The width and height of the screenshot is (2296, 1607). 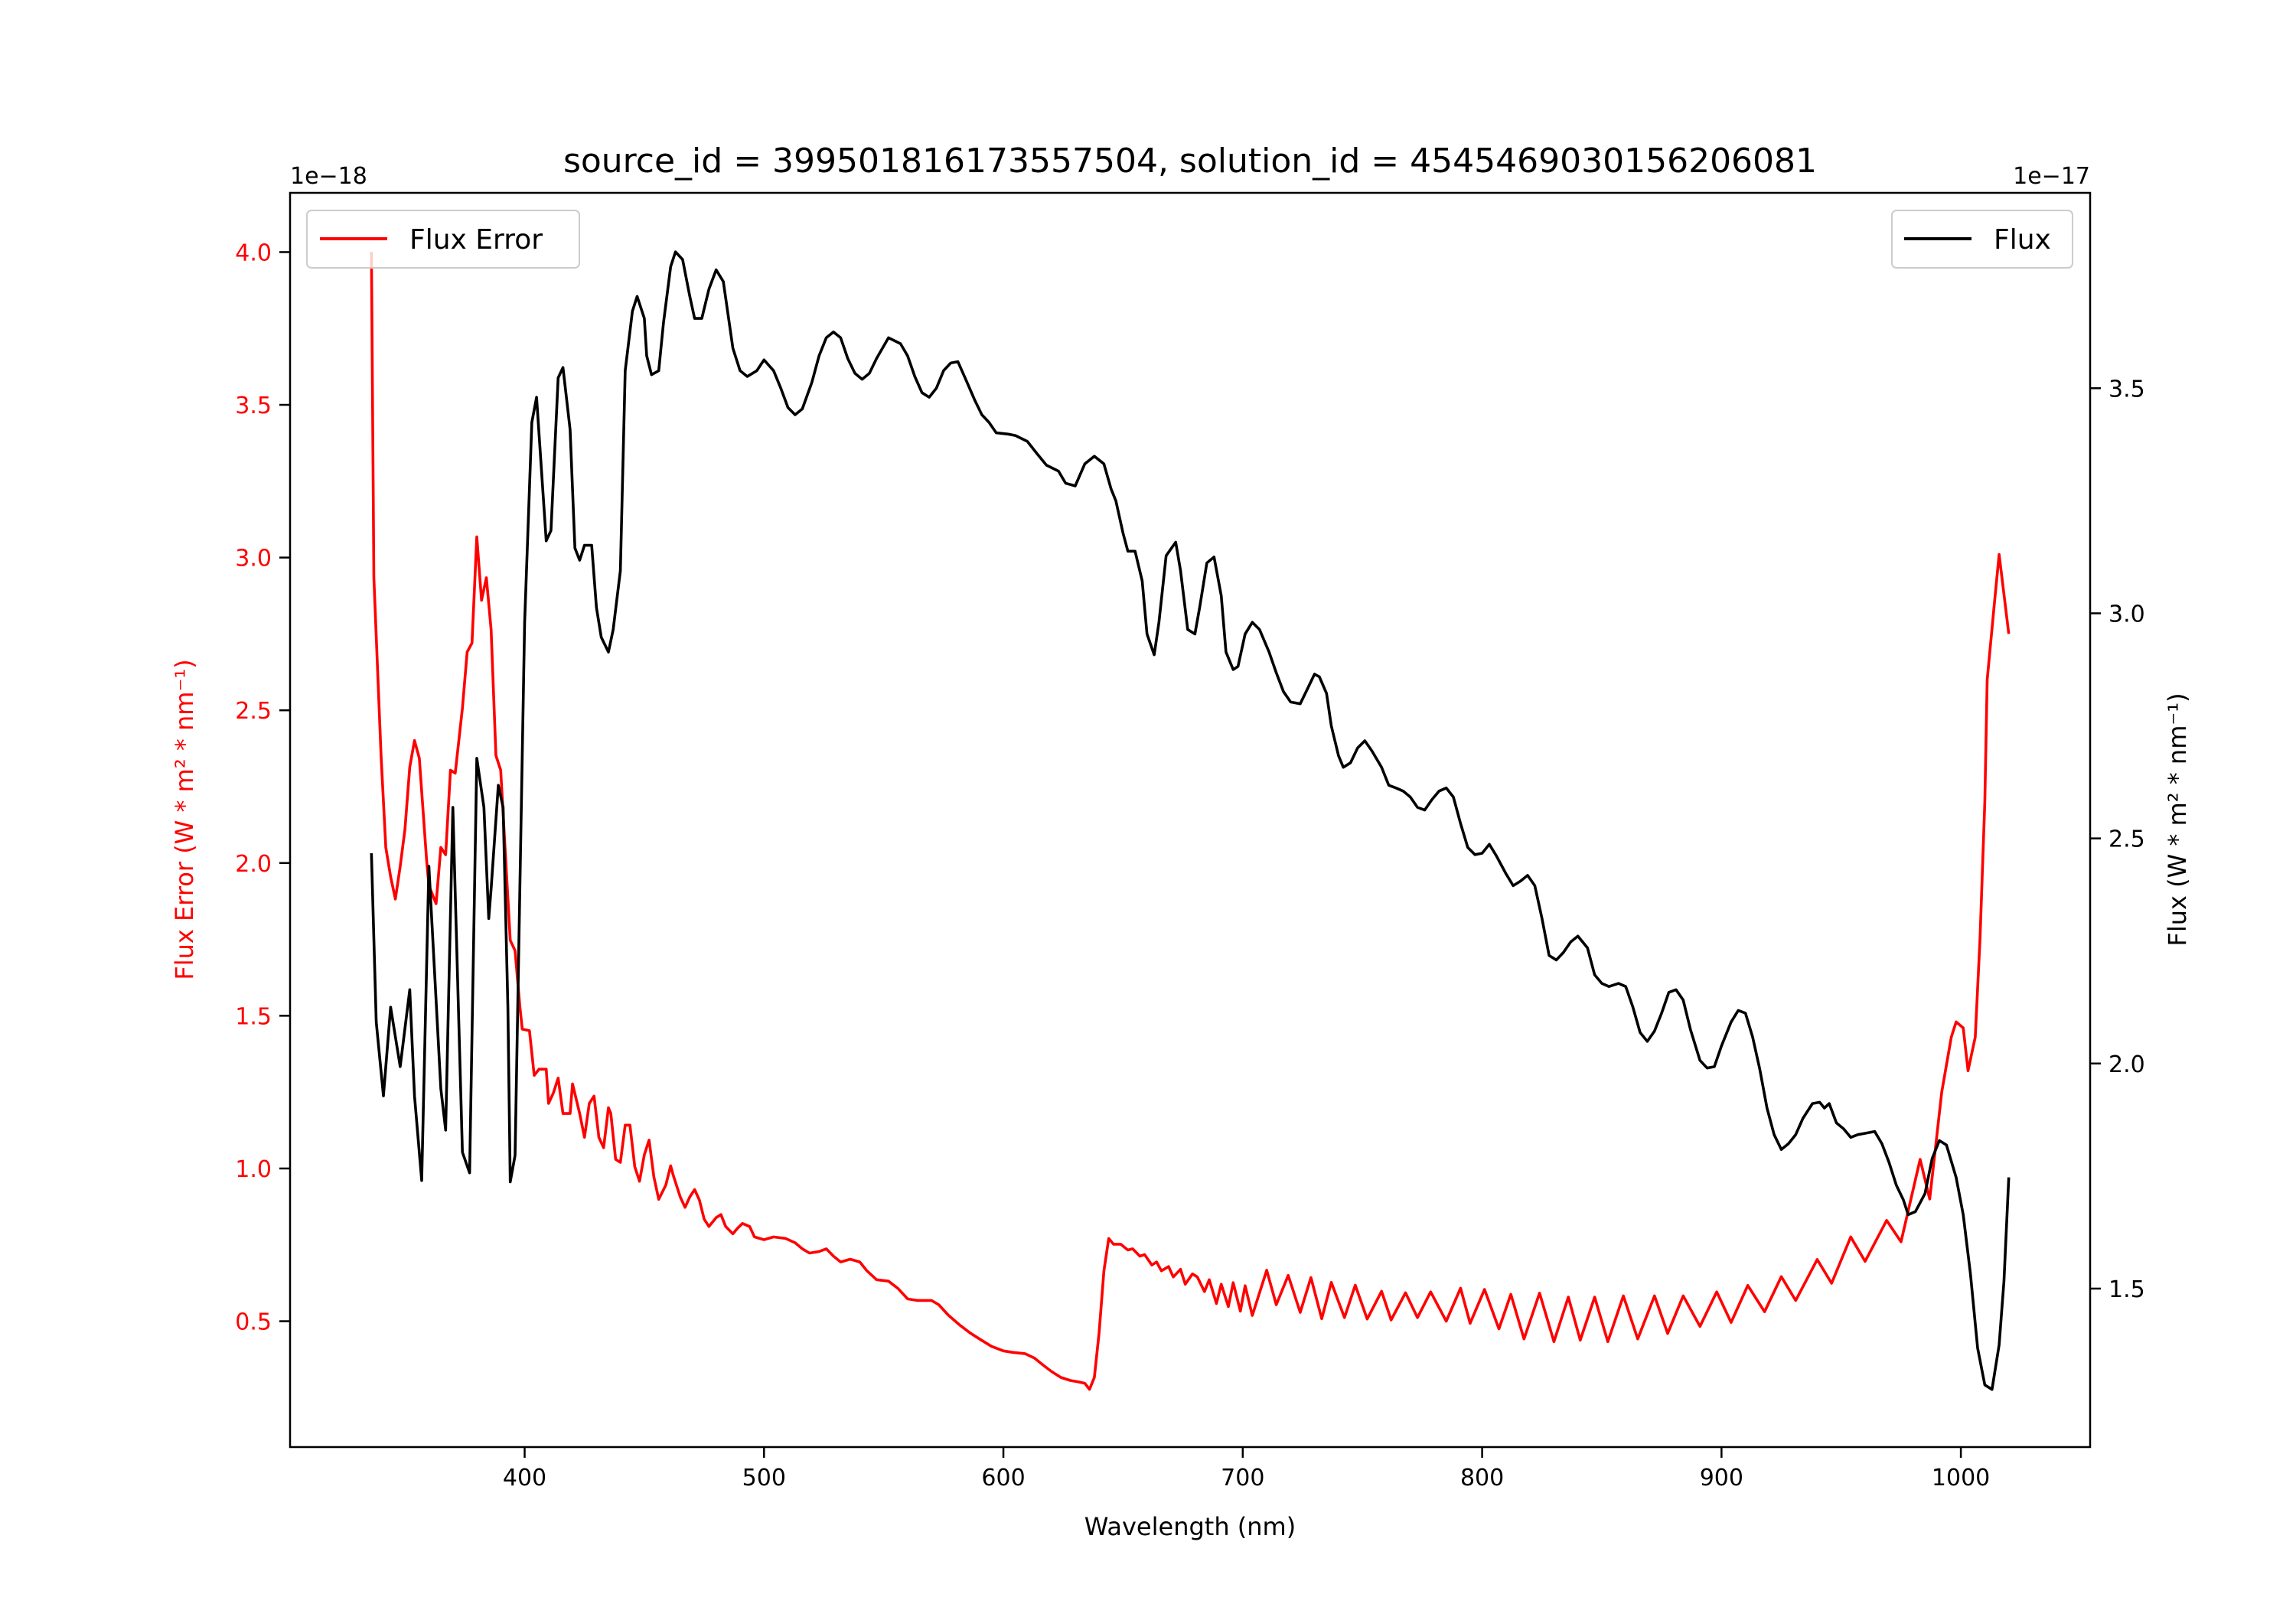 What do you see at coordinates (253, 1170) in the screenshot?
I see `left-y-tick-label: 1.0` at bounding box center [253, 1170].